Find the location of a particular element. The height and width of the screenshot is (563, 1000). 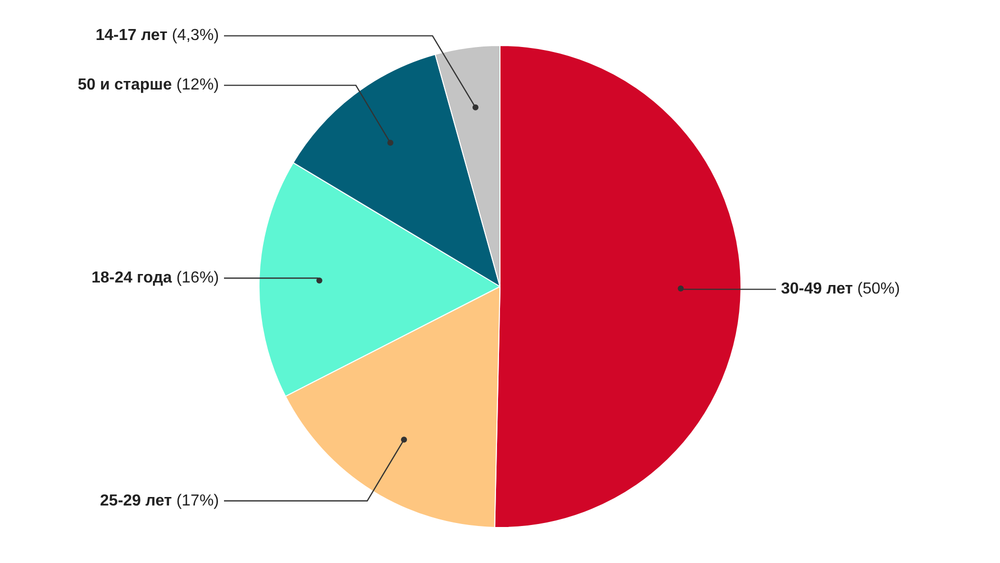

slice-label: 18-24 года is located at coordinates (131, 278).